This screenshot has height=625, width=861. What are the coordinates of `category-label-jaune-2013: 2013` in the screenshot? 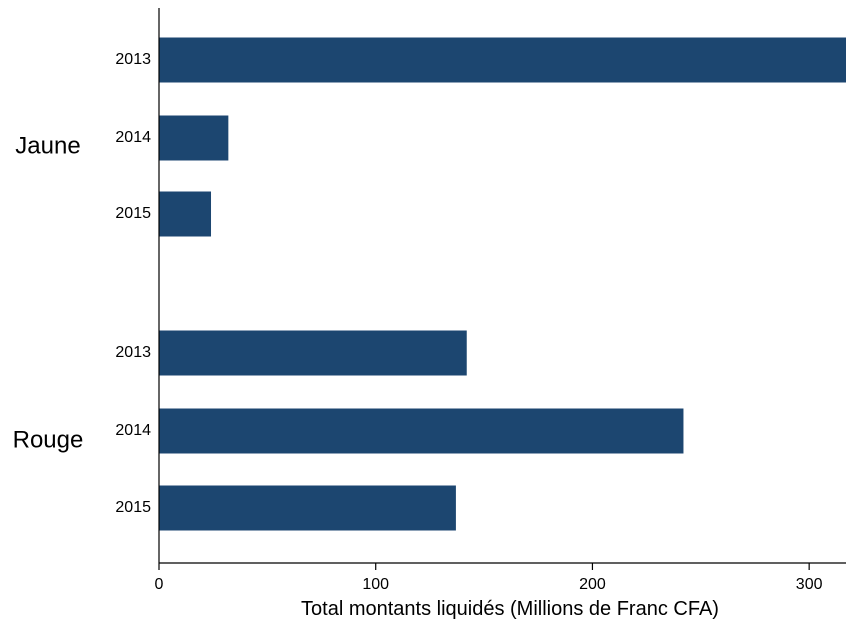 It's located at (133, 59).